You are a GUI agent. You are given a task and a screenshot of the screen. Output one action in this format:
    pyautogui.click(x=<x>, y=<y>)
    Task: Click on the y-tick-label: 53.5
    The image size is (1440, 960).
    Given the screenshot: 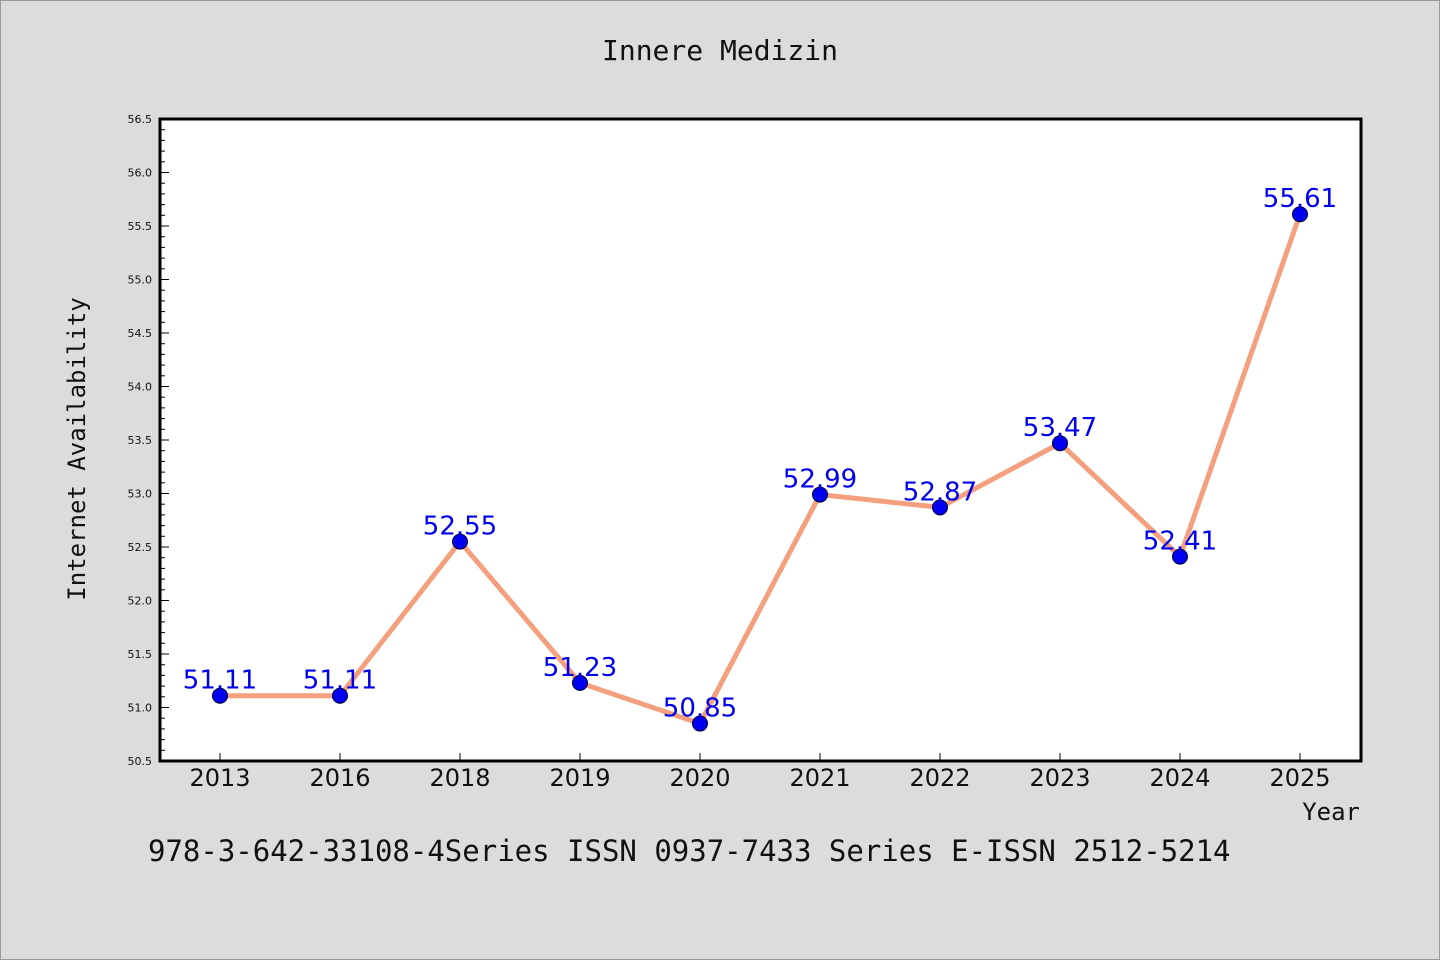 What is the action you would take?
    pyautogui.click(x=140, y=440)
    